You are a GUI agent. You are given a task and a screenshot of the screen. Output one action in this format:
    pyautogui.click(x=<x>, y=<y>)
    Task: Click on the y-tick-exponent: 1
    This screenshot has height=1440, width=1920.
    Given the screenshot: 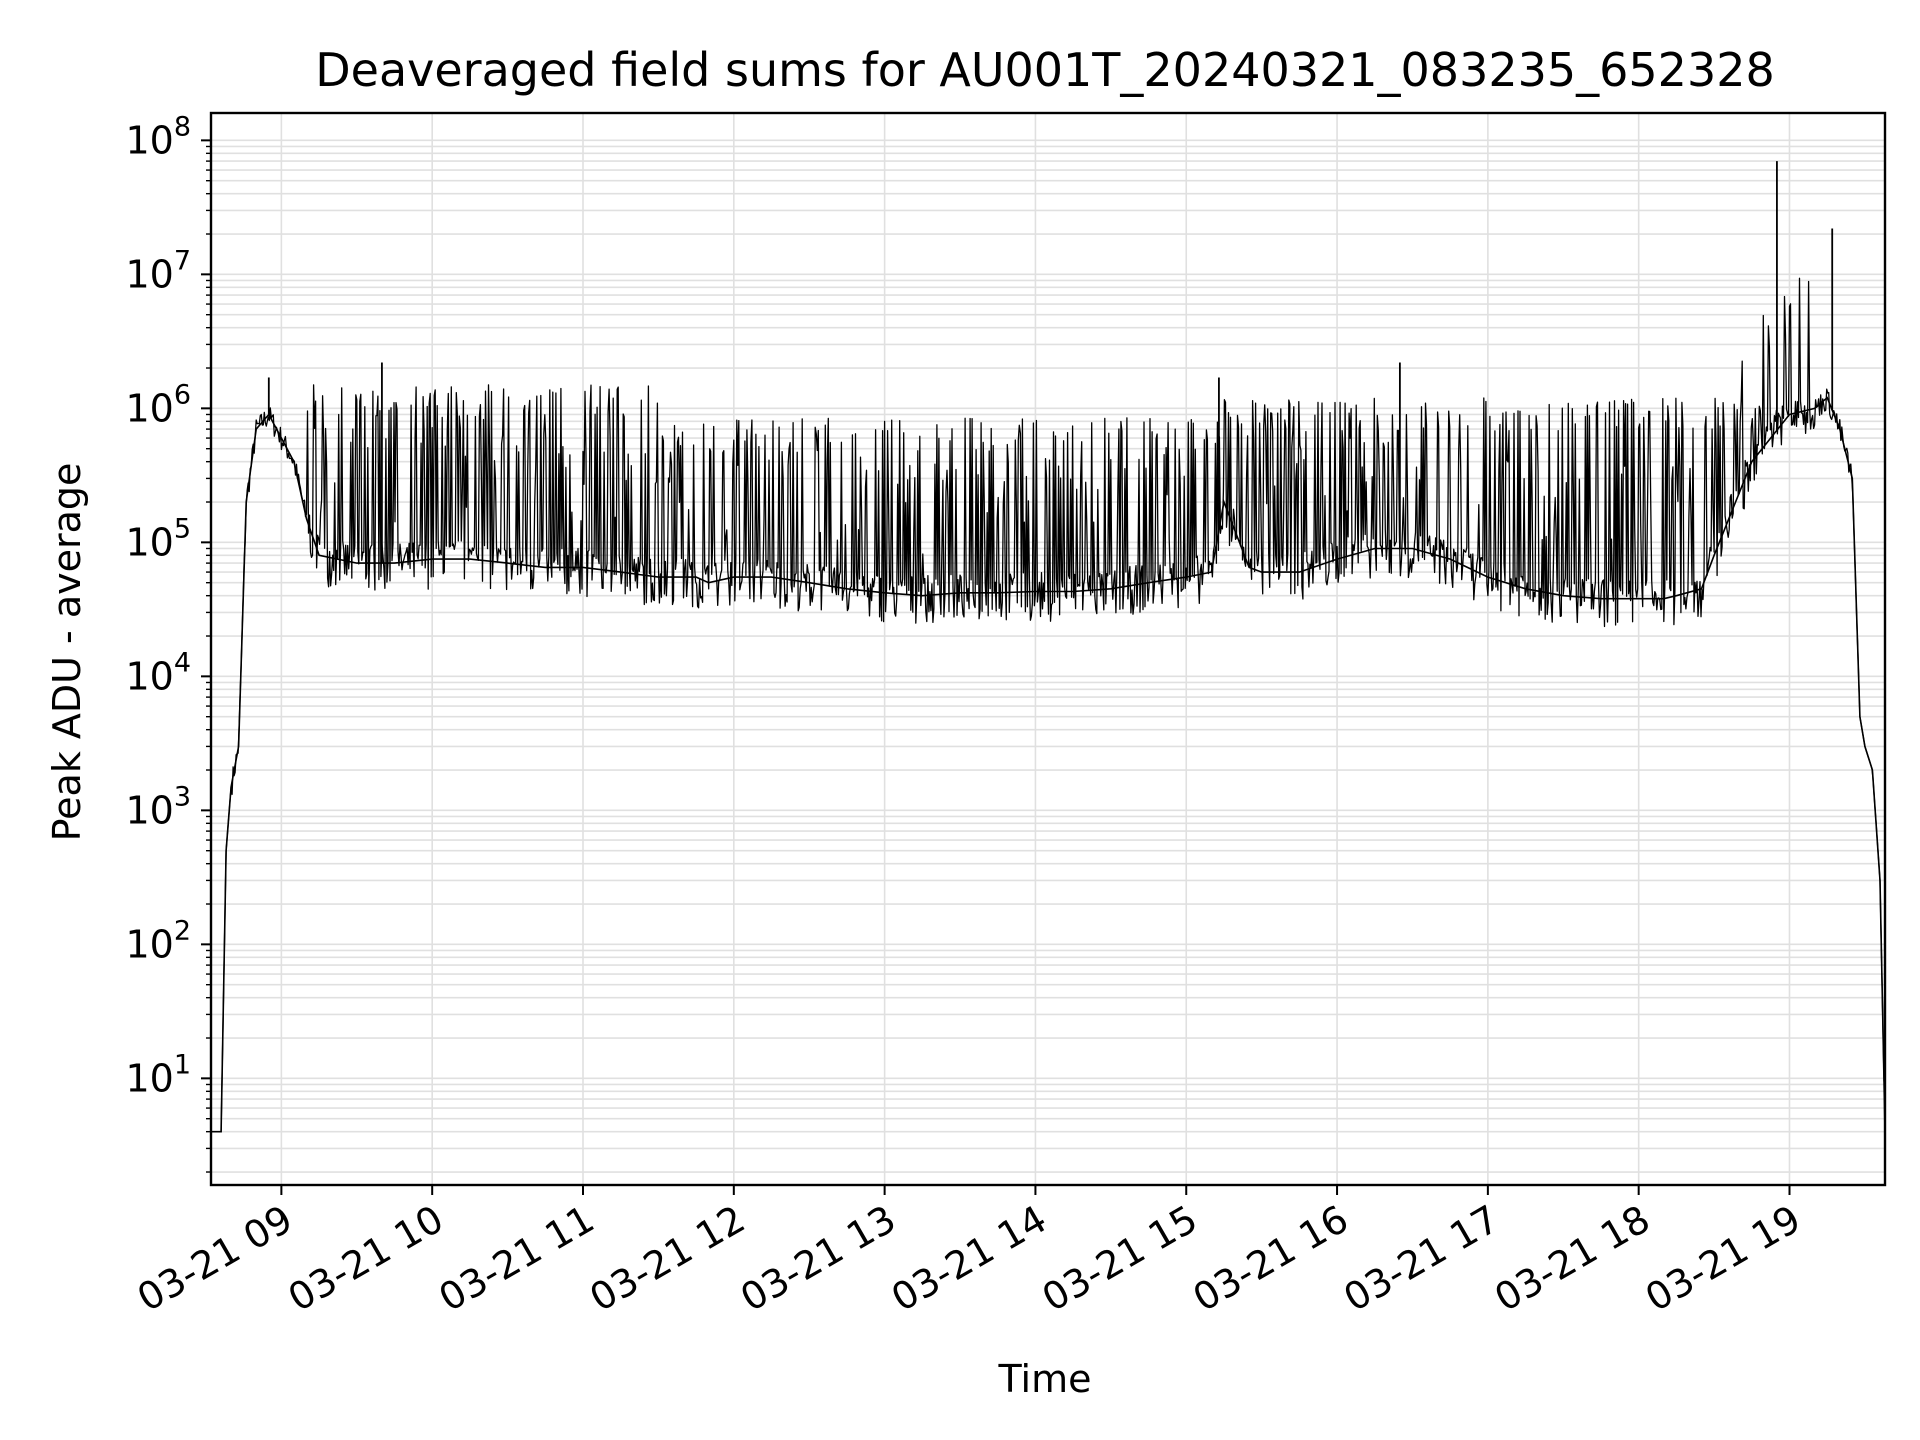 What is the action you would take?
    pyautogui.click(x=182, y=1064)
    